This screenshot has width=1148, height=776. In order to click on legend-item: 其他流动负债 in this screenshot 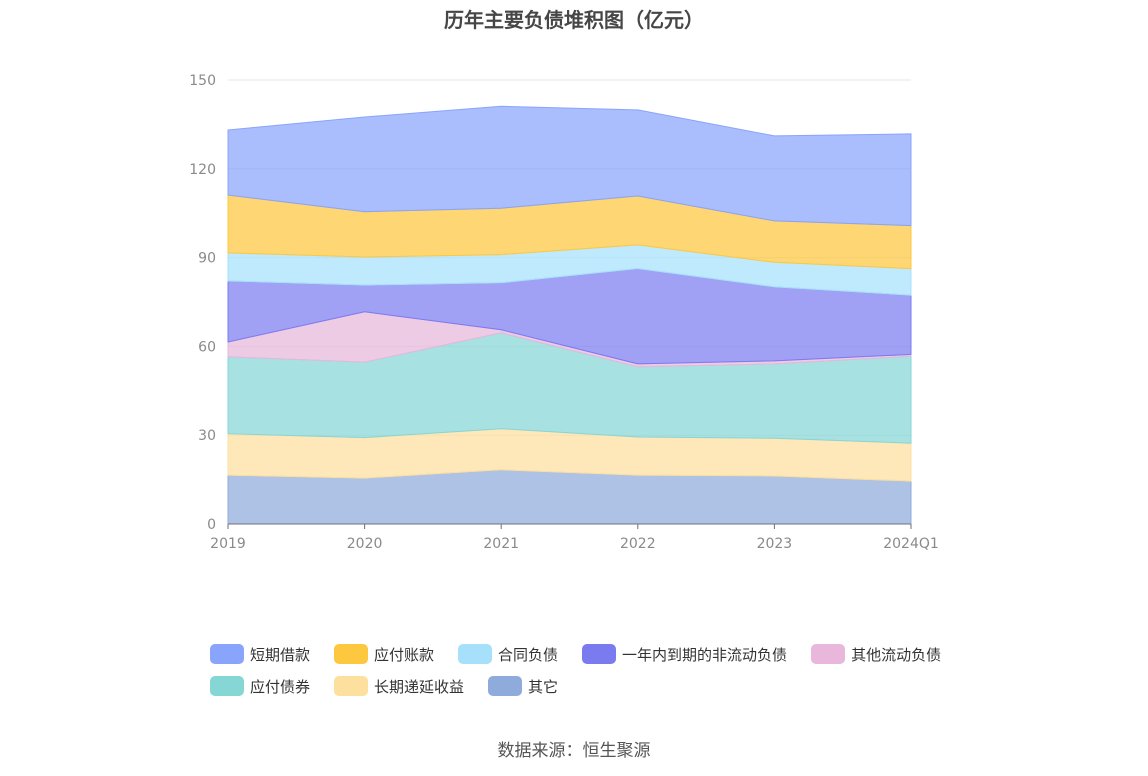, I will do `click(871, 654)`.